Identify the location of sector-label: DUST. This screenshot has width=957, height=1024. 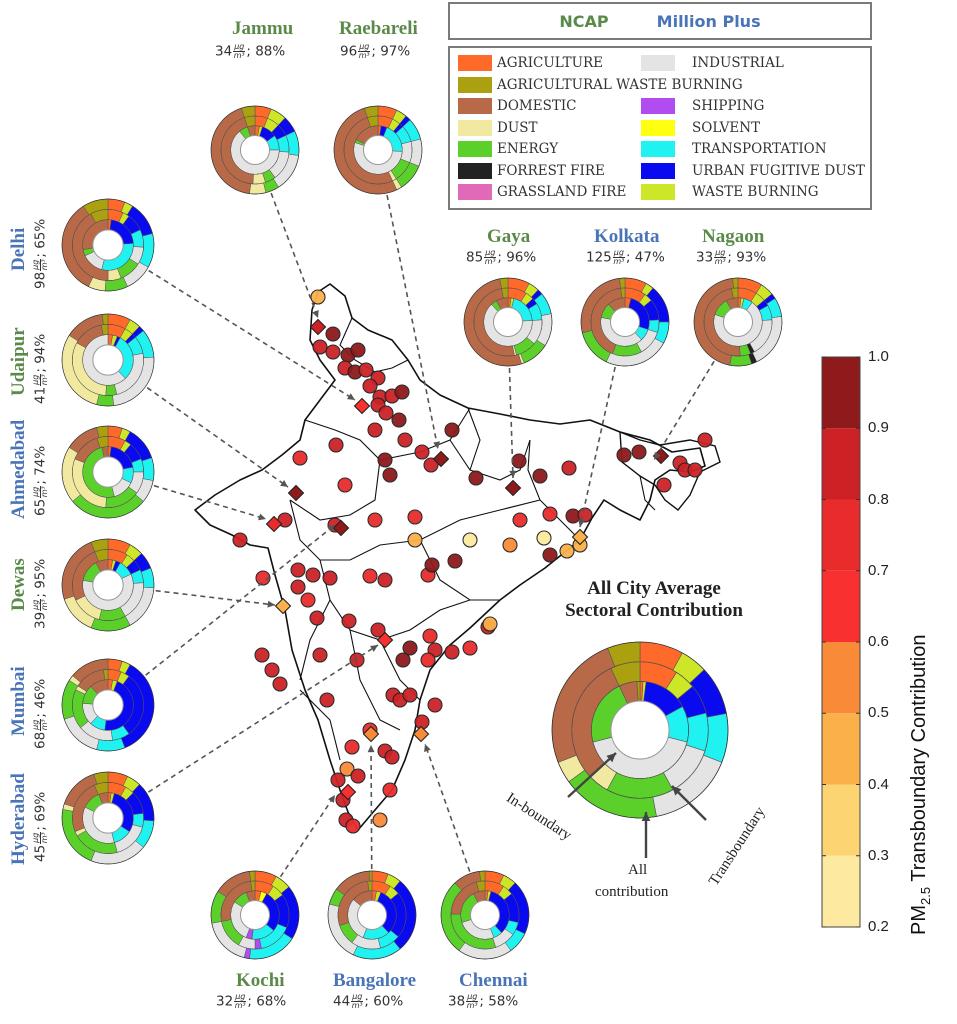
(517, 127).